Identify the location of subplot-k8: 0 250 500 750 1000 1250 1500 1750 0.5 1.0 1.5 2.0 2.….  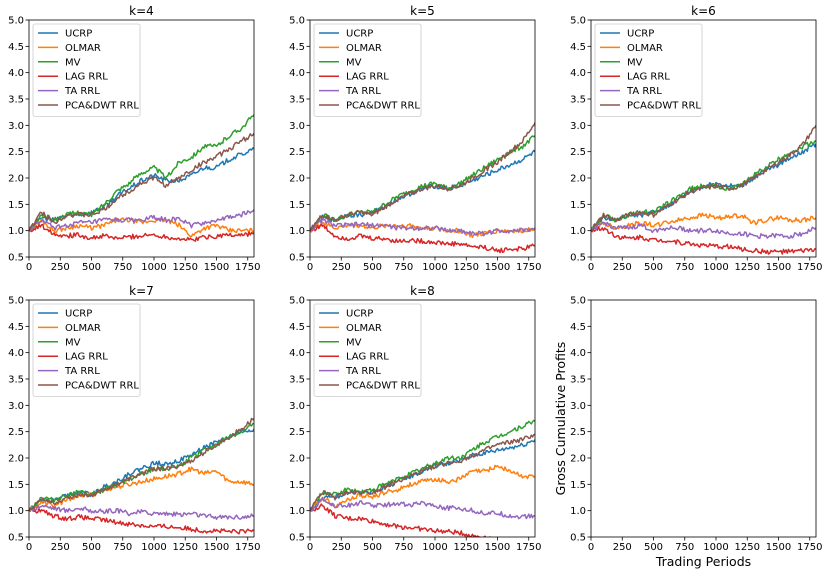
(415, 418).